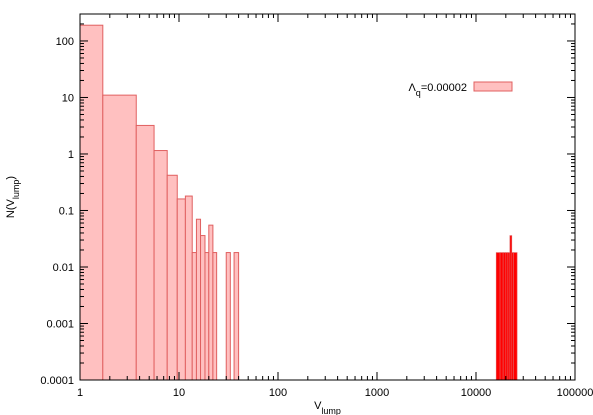 The width and height of the screenshot is (593, 415). I want to click on legend: Λq=0.00002, so click(460, 89).